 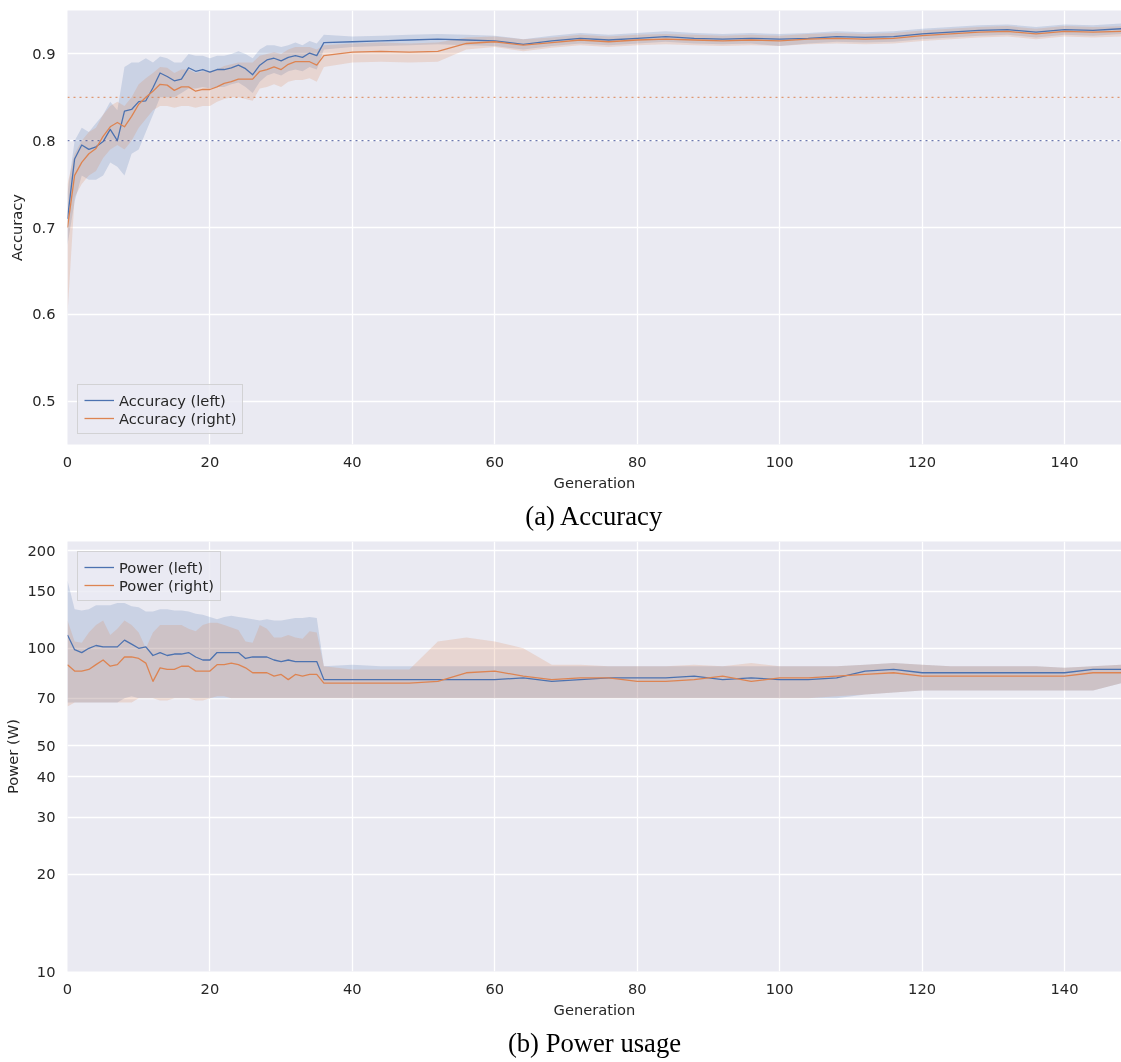 I want to click on legend-label: Power (left), so click(x=161, y=567).